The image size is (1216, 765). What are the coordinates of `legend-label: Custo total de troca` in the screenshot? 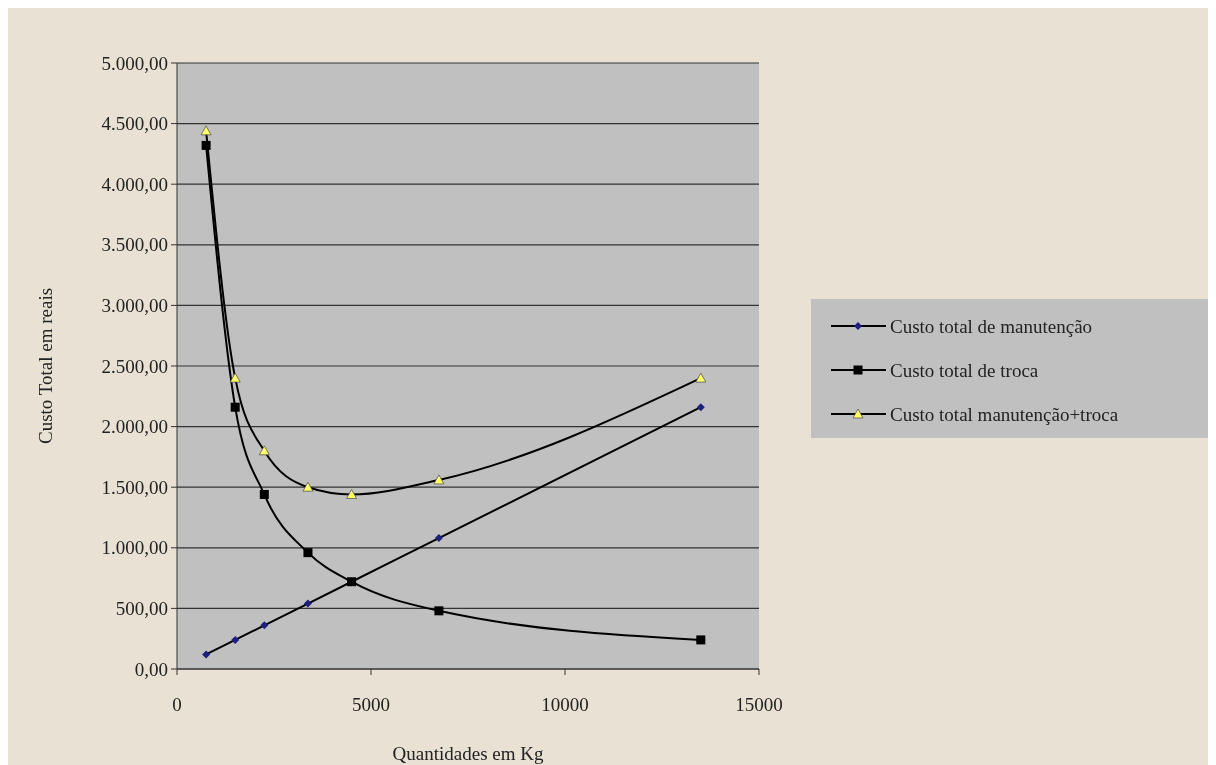 It's located at (964, 370).